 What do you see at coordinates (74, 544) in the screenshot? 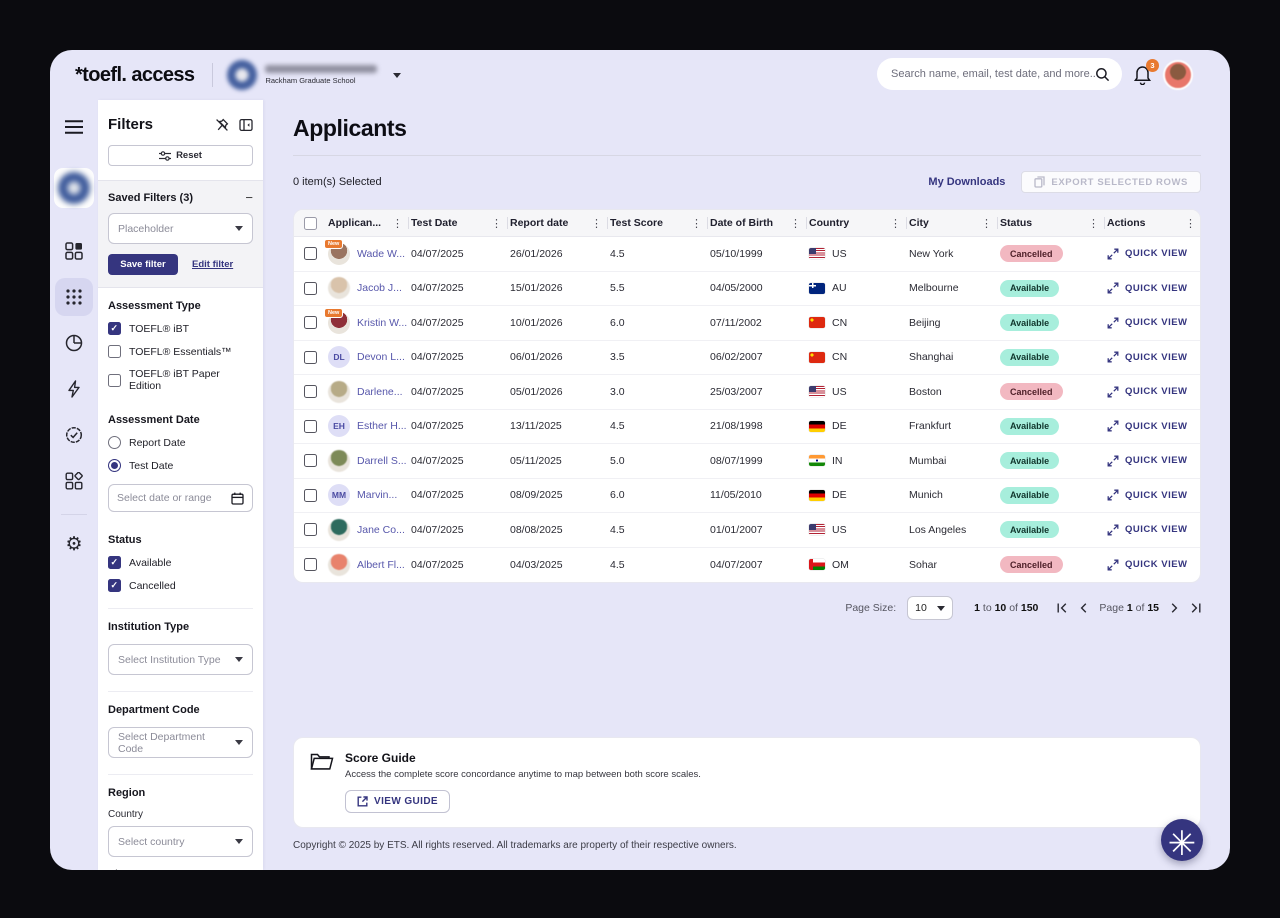
I see `nav-settings: ⚙` at bounding box center [74, 544].